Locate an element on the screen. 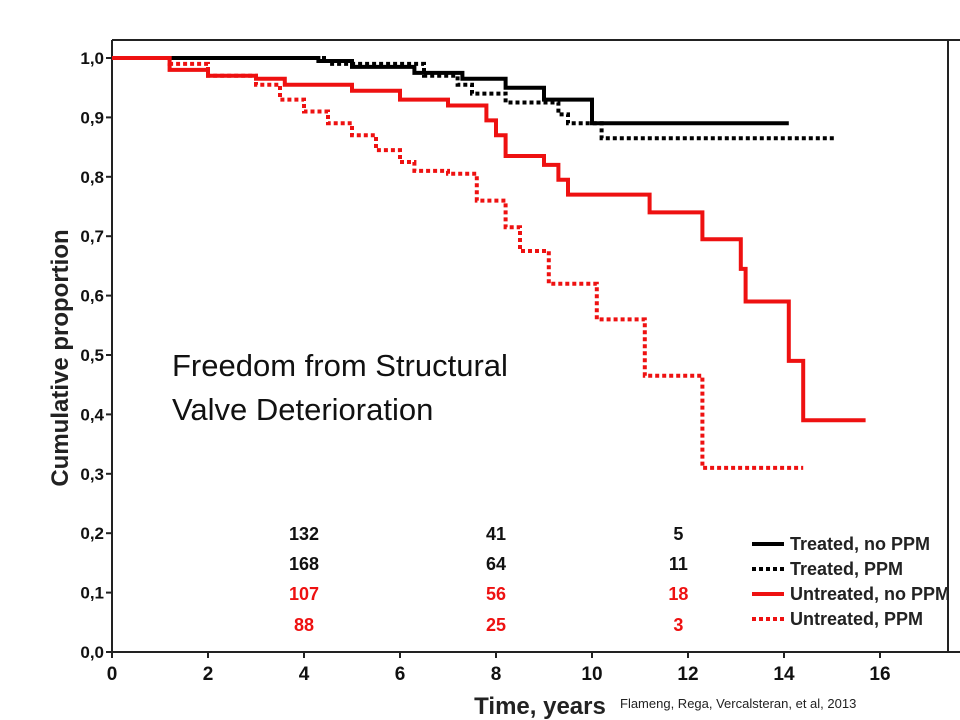  x-tick-label: 8 is located at coordinates (496, 674).